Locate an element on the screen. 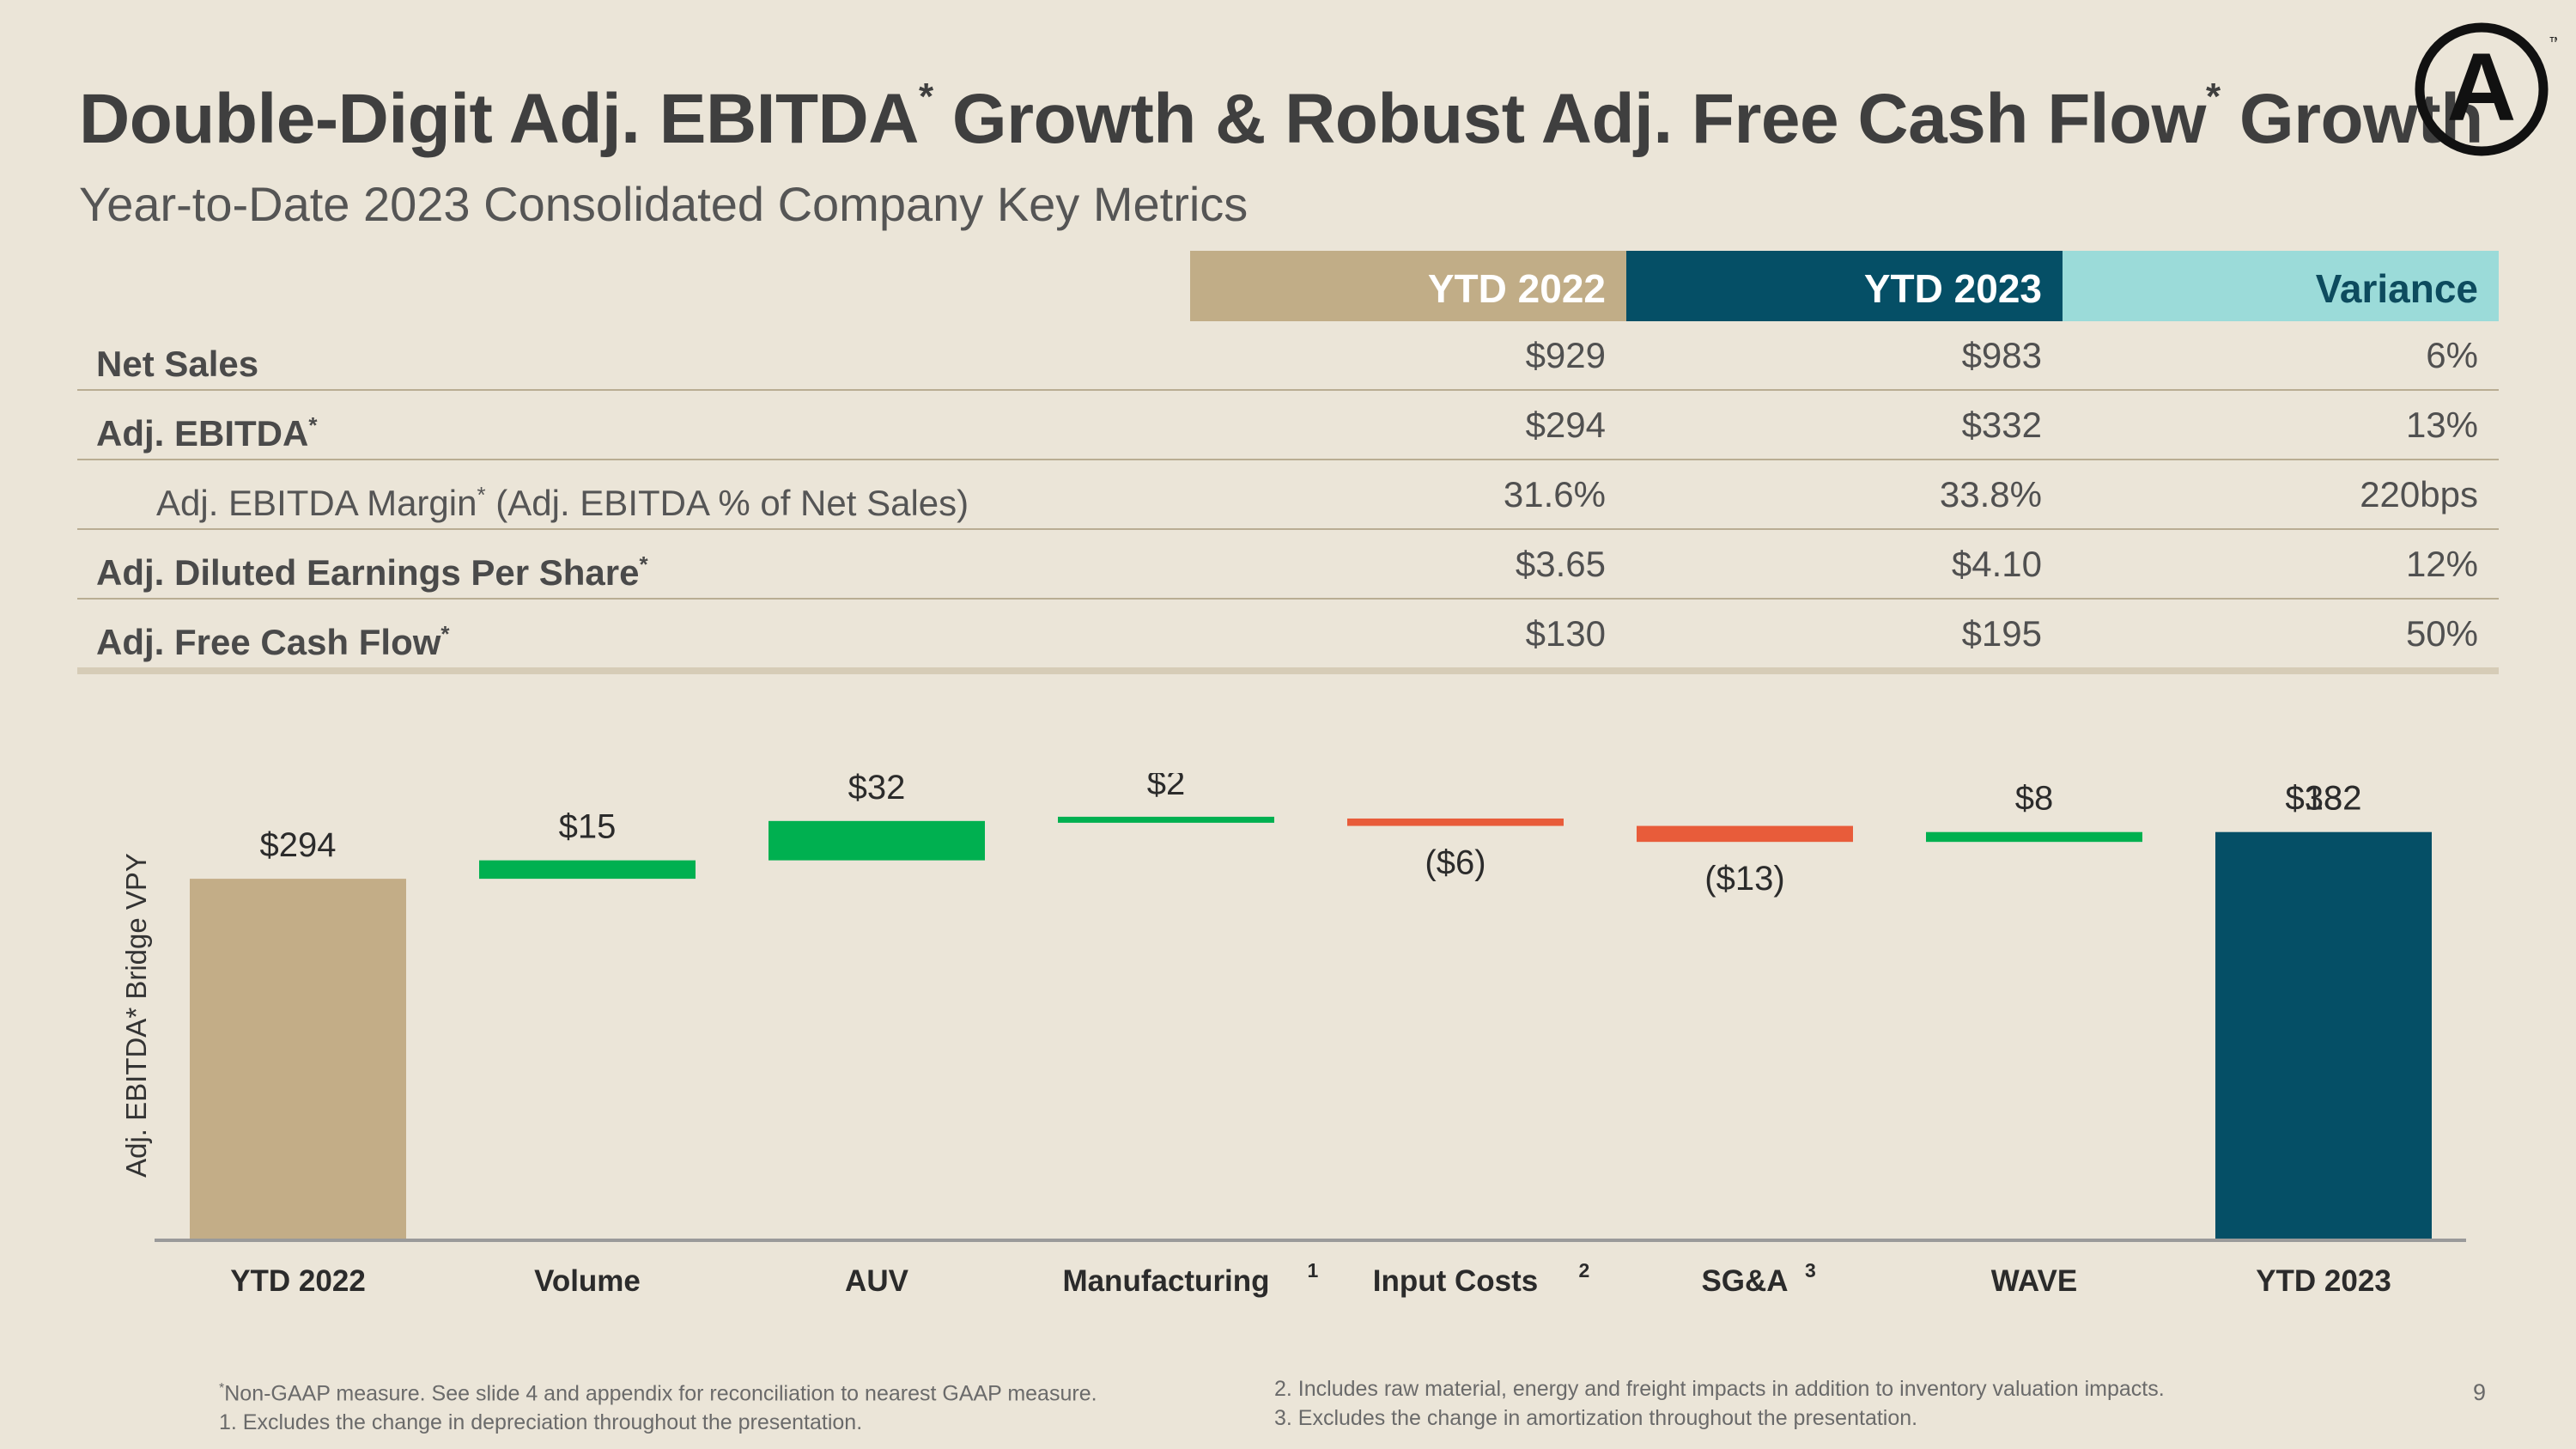 This screenshot has height=1449, width=2576. metric-value: $929 is located at coordinates (1565, 355).